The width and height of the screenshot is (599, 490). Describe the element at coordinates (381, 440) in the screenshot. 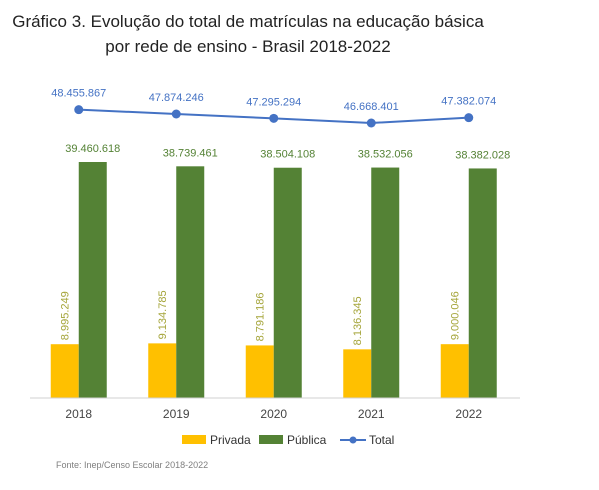

I see `legend-label-total: Total` at that location.